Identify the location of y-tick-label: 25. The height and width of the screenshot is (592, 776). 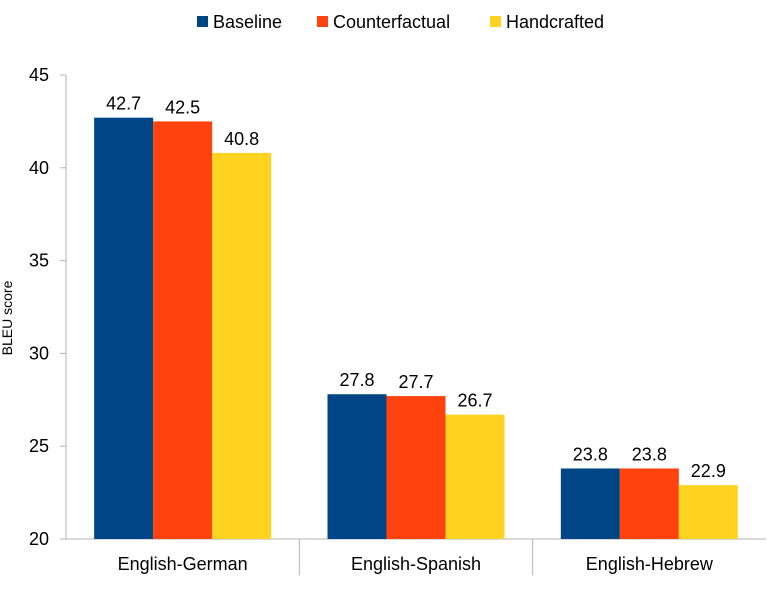
(39, 446).